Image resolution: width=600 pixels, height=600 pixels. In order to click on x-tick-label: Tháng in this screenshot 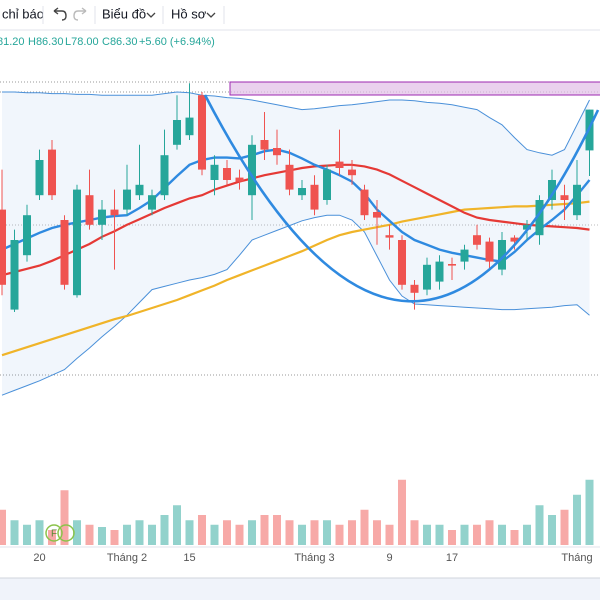, I will do `click(576, 558)`.